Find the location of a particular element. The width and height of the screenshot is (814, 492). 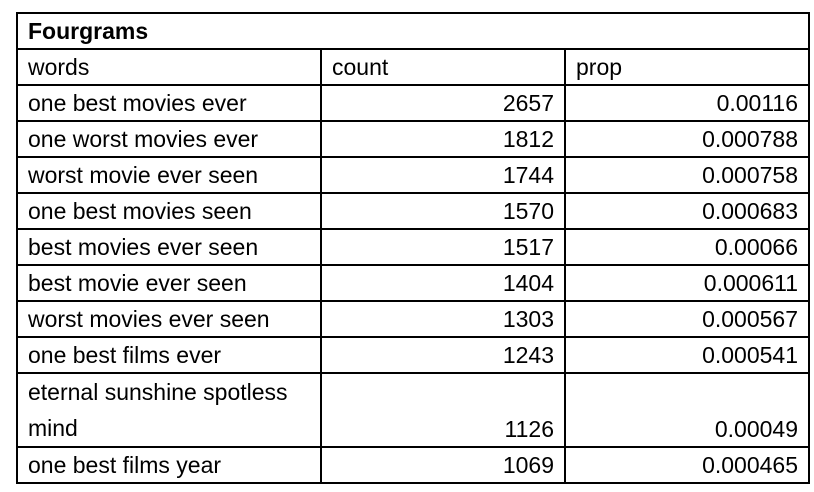

cell-prop: 0.000611 is located at coordinates (687, 283).